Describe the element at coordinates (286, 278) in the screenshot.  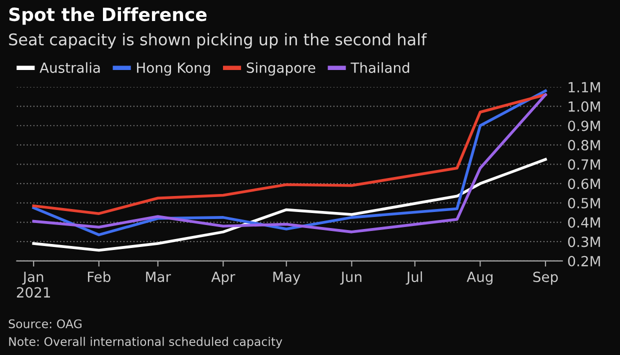
I see `x-tick-label: May` at that location.